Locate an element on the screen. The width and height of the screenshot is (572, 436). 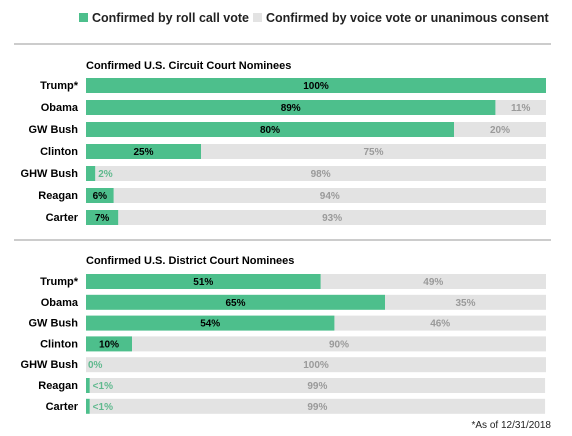
value-label-voice-vote-reagan: 94% is located at coordinates (330, 196).